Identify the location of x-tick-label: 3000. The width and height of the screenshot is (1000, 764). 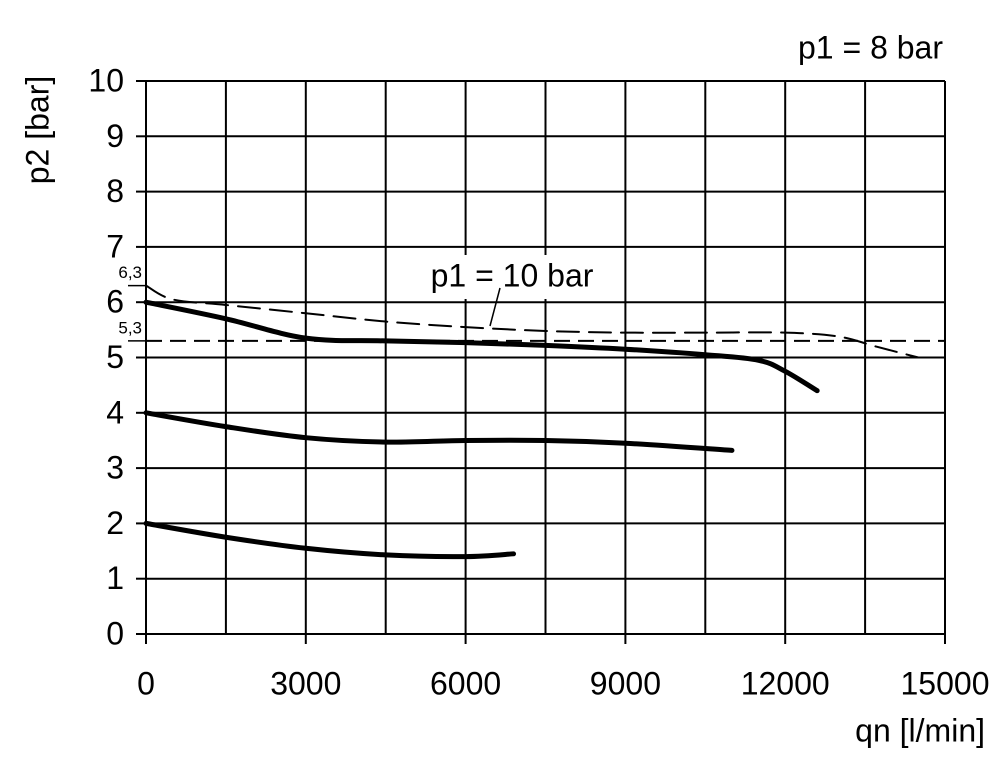
(305, 683).